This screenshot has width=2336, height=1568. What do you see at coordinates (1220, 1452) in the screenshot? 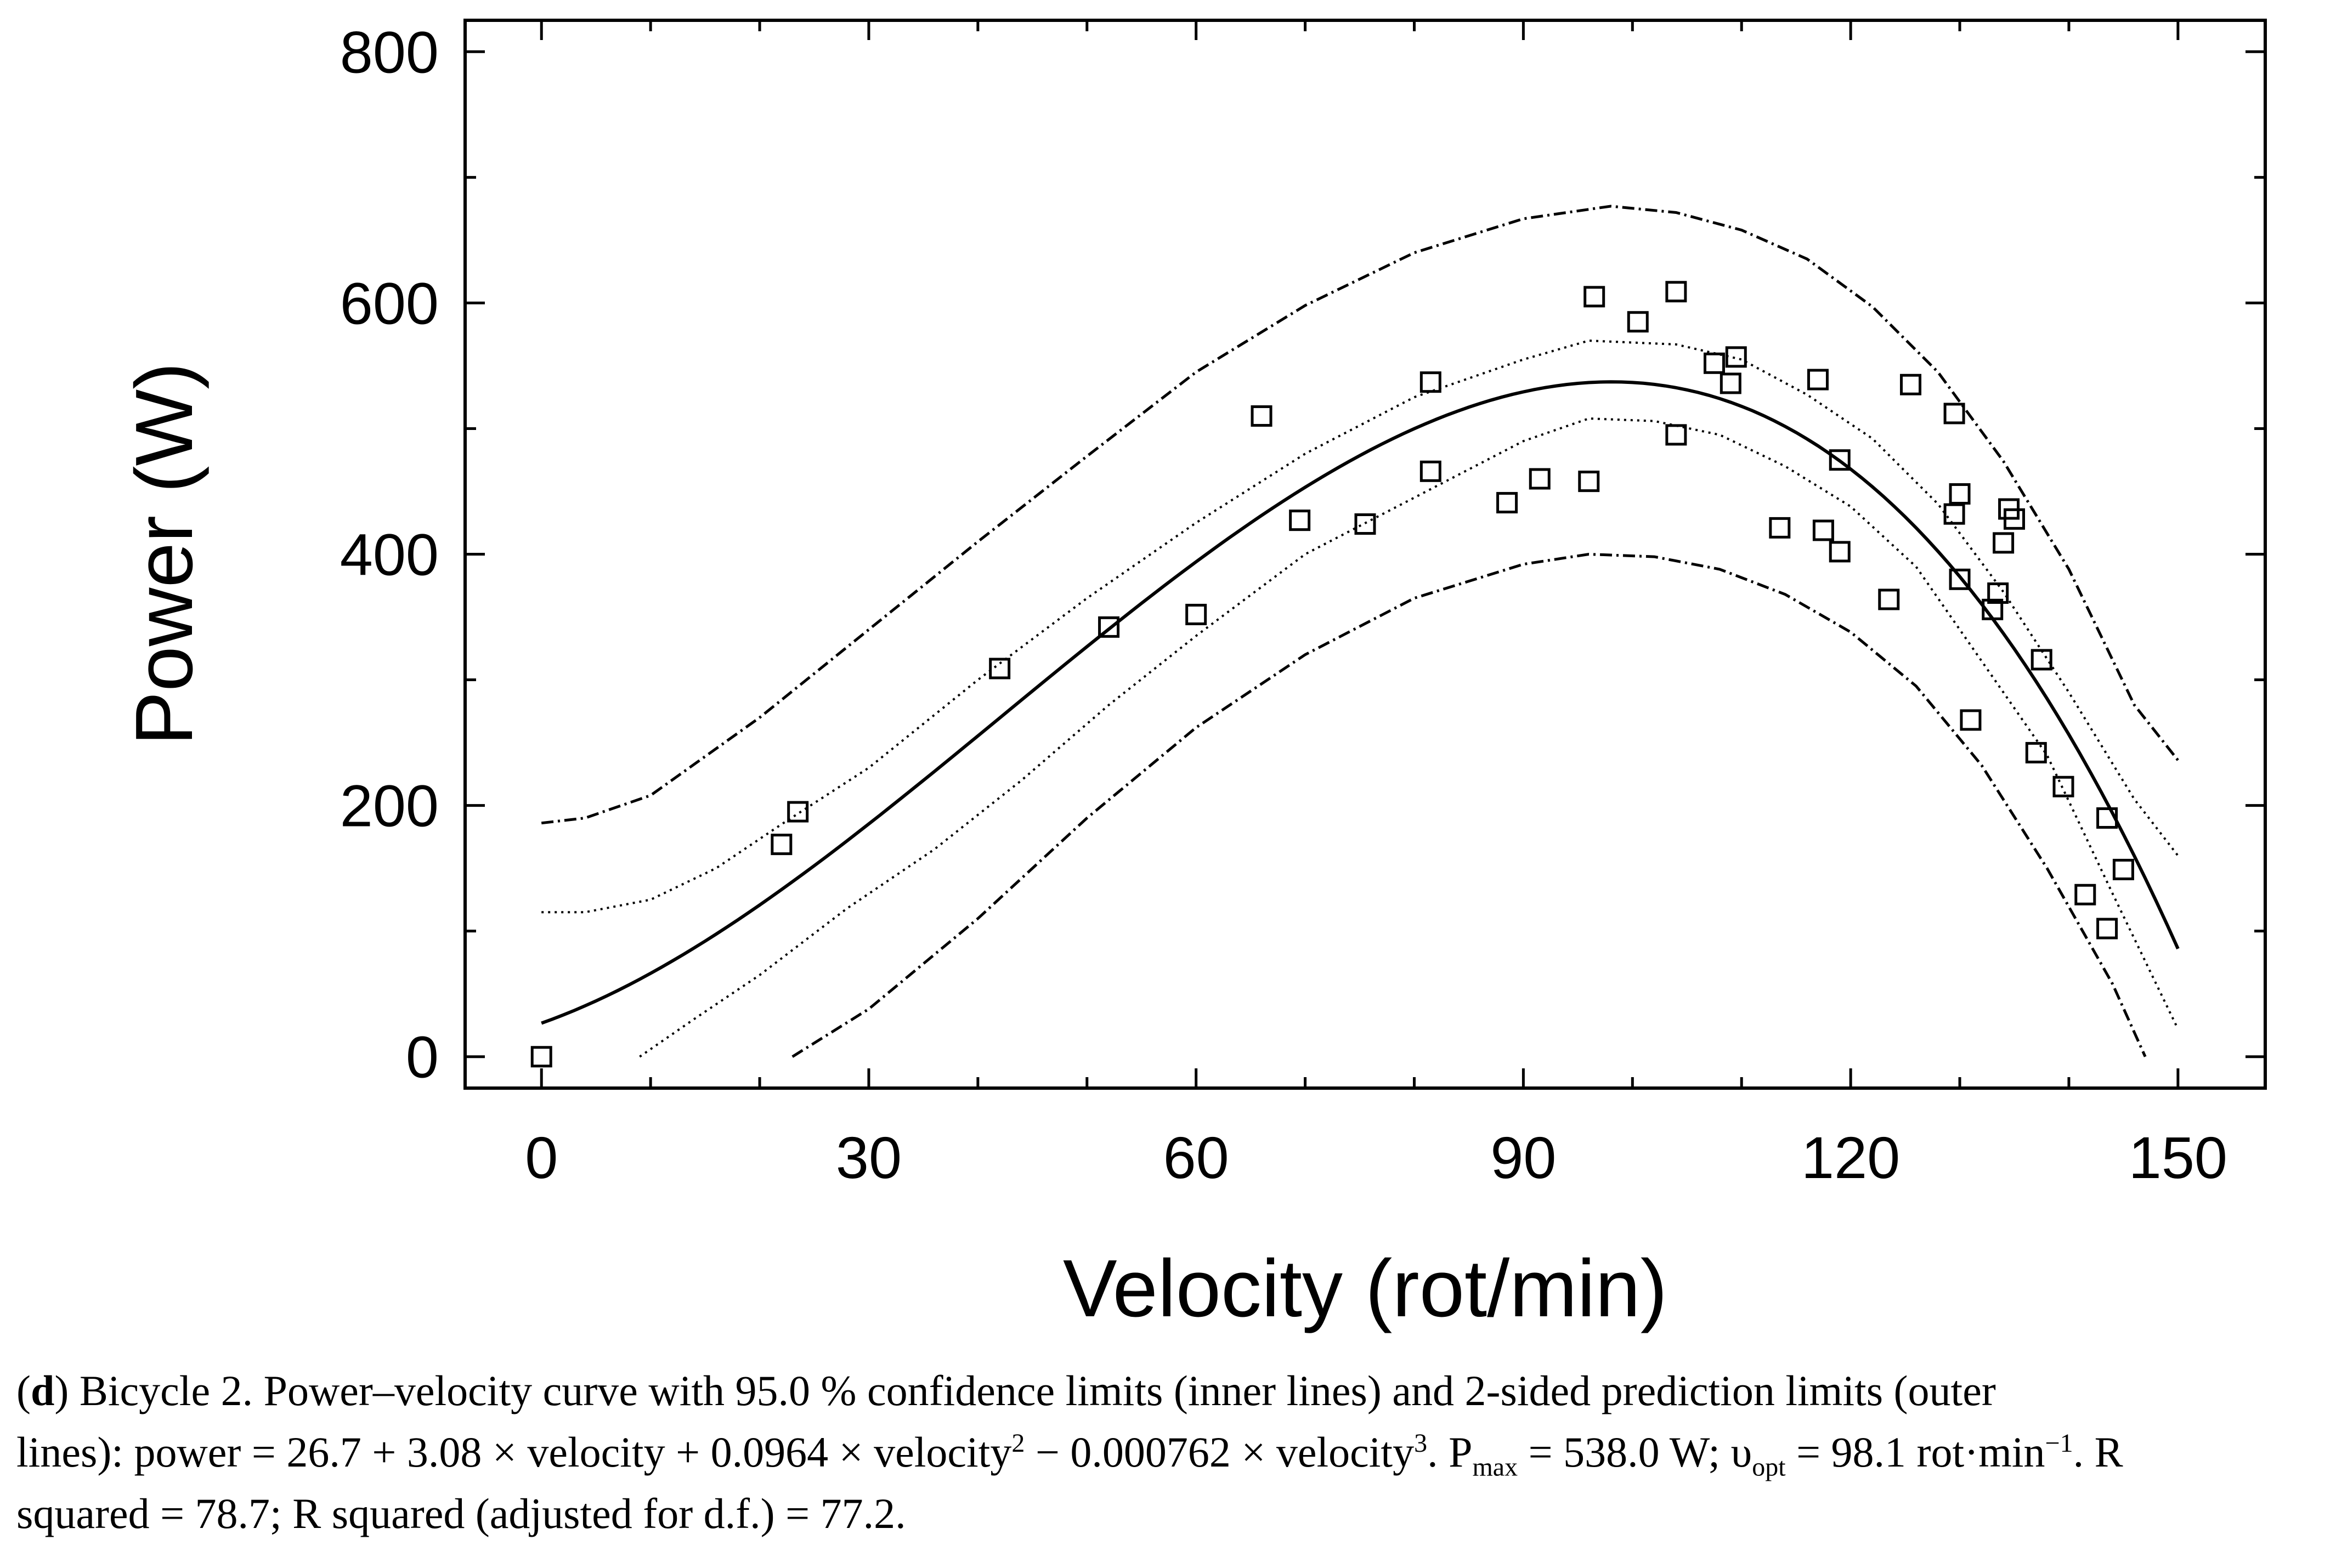
I see `caption-text-3: − 0.000762 × velocity` at bounding box center [1220, 1452].